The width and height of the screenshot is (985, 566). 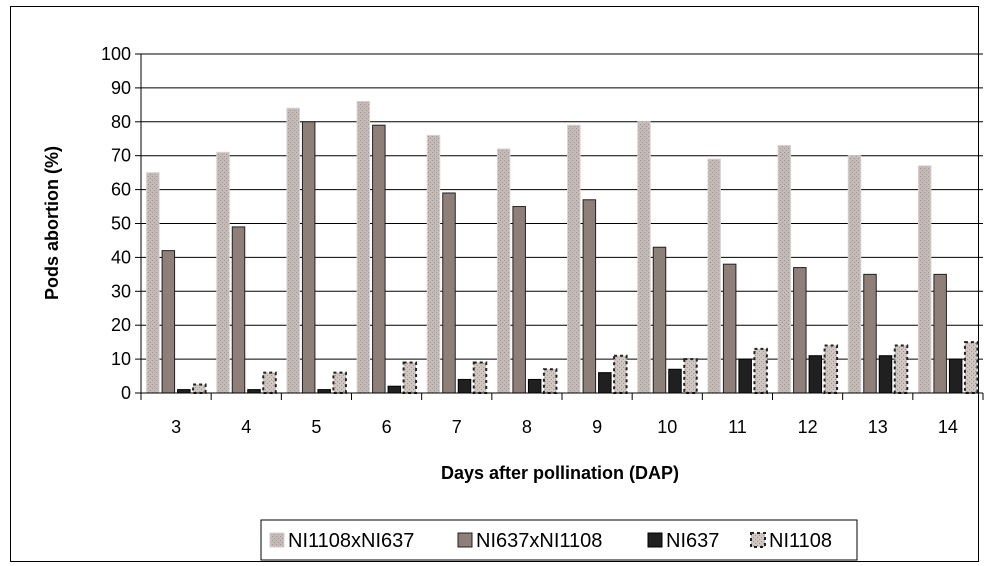 What do you see at coordinates (52, 223) in the screenshot?
I see `y-axis-title: Pods abortion (%)` at bounding box center [52, 223].